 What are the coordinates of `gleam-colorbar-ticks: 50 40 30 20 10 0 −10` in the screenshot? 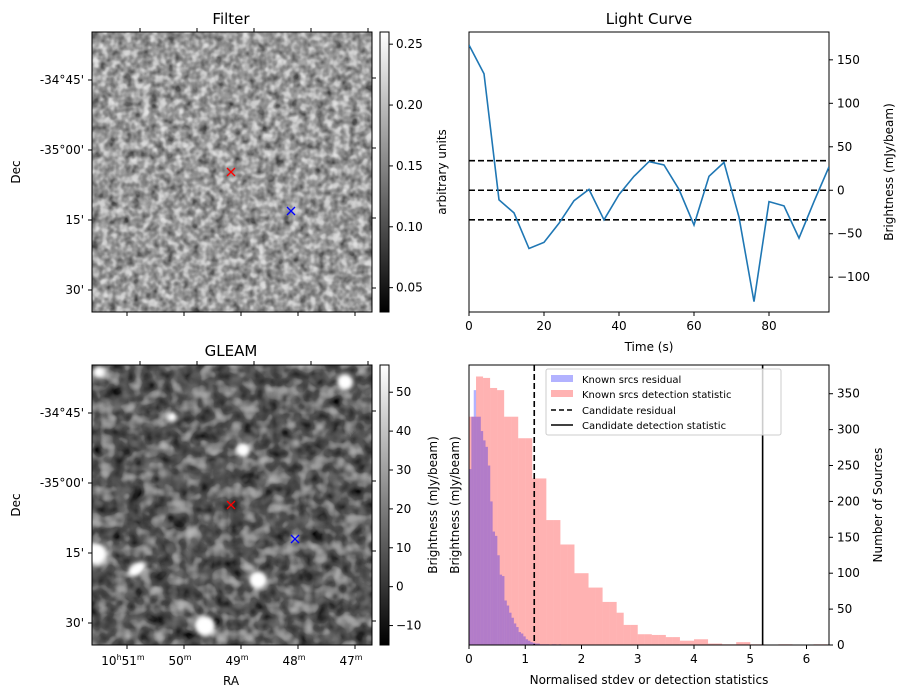 It's located at (405, 509).